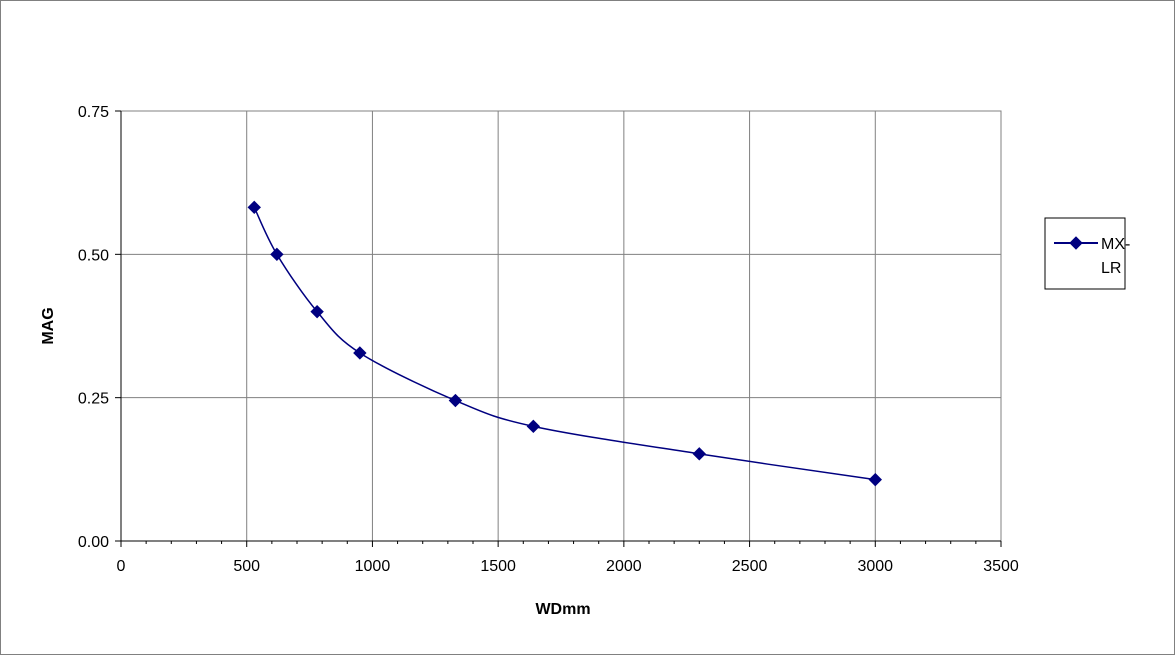  Describe the element at coordinates (1111, 268) in the screenshot. I see `legend-label-line2: LR` at that location.